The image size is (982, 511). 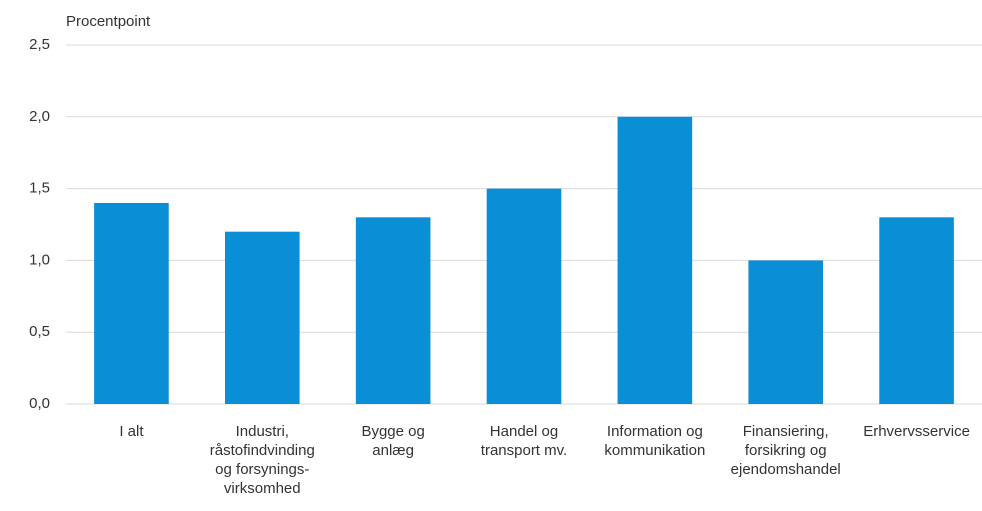 What do you see at coordinates (524, 450) in the screenshot?
I see `x-tick-label: transport mv.` at bounding box center [524, 450].